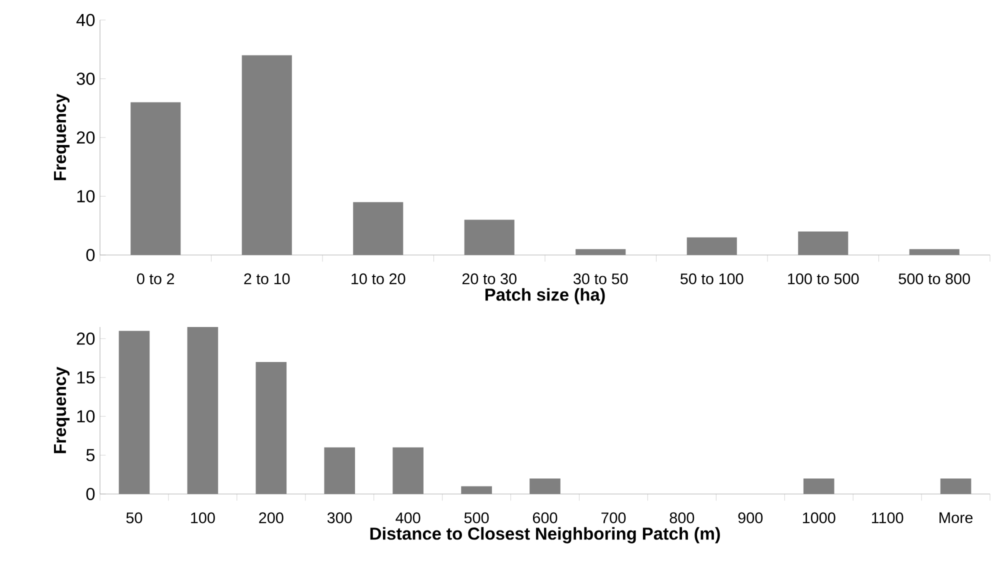 This screenshot has height=564, width=992. I want to click on x-tick-label: 900, so click(750, 518).